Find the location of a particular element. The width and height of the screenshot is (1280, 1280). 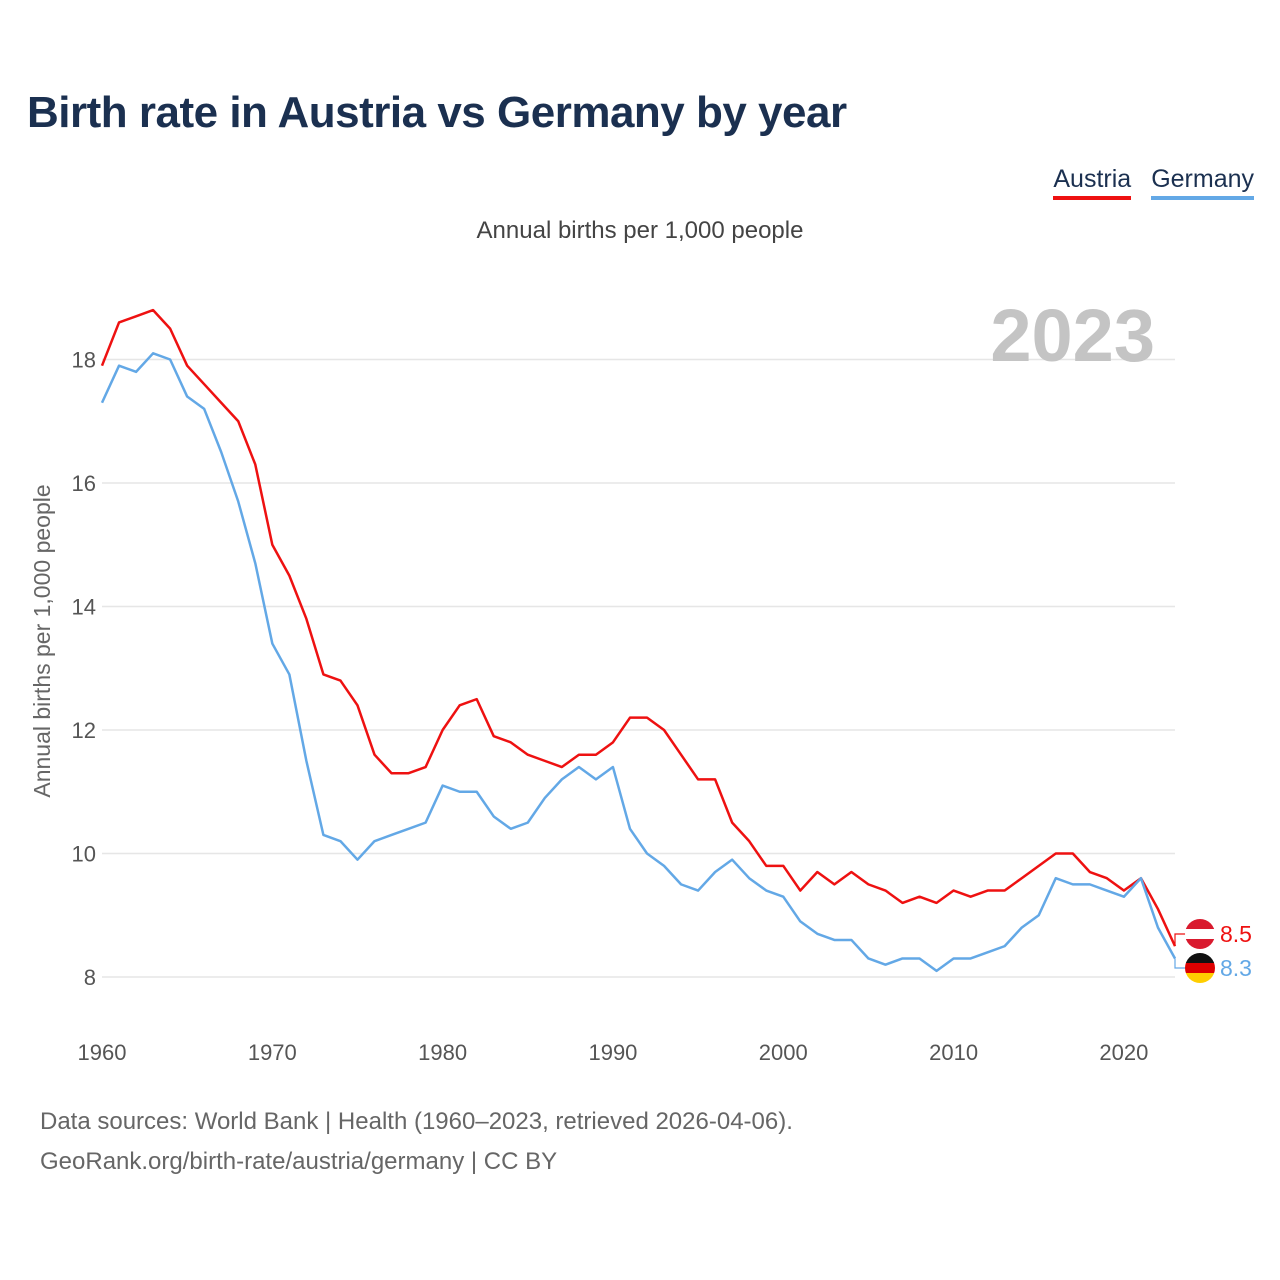

legend: Austria Germany is located at coordinates (1153, 182).